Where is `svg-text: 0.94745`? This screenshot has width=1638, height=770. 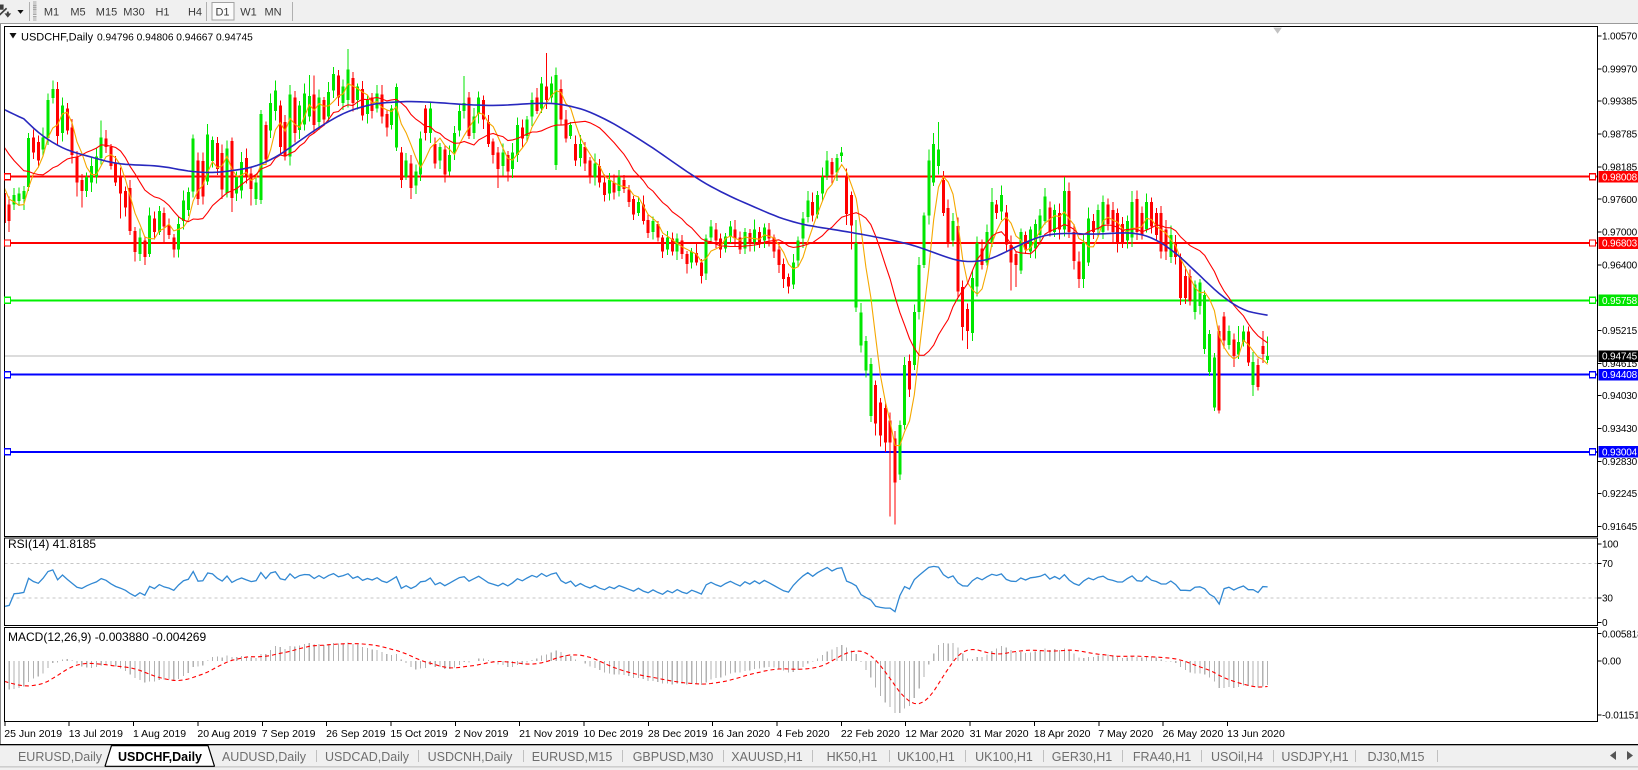 svg-text: 0.94745 is located at coordinates (1620, 357).